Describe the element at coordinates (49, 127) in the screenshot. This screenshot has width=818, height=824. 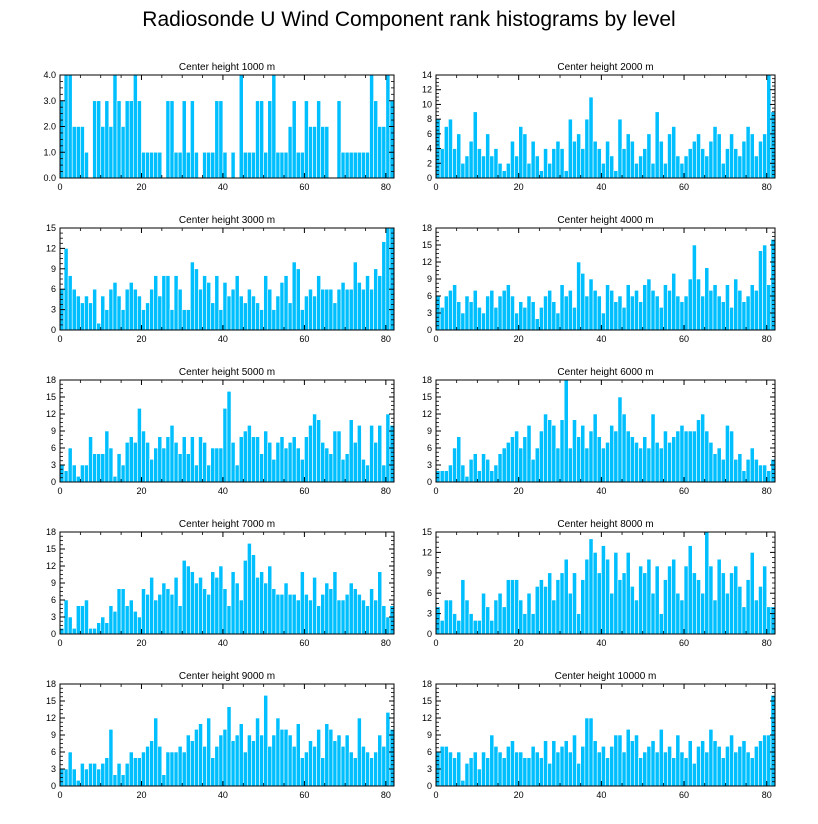
I see `y-tick-label: 2.0` at that location.